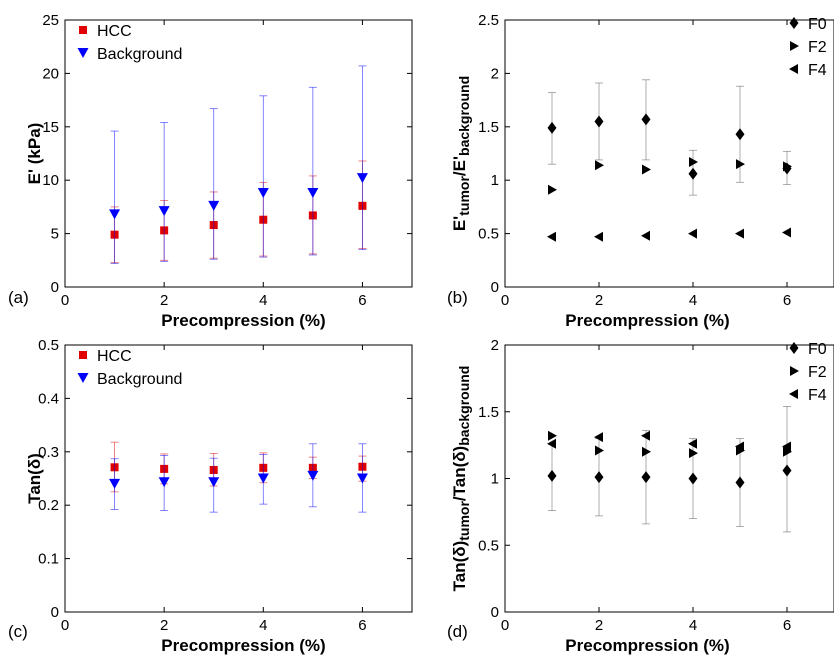 This screenshot has height=655, width=834. What do you see at coordinates (50, 127) in the screenshot?
I see `y-tick-label: 15` at bounding box center [50, 127].